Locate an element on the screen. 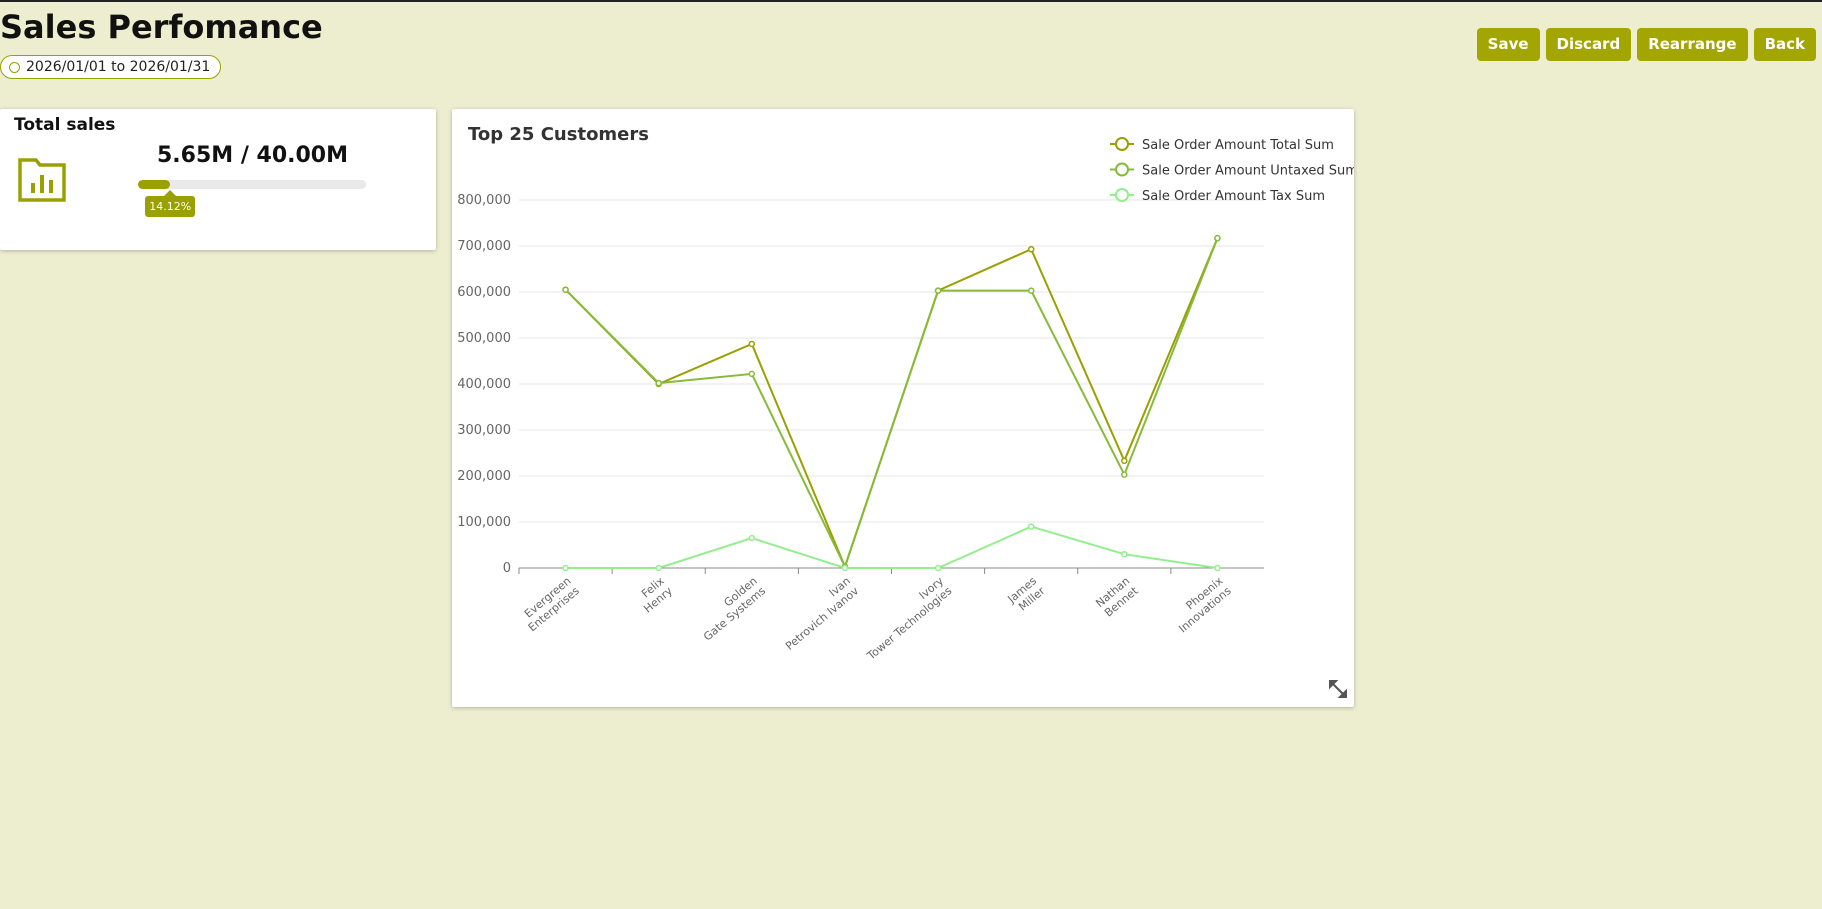  kpi-icon is located at coordinates (42, 180).